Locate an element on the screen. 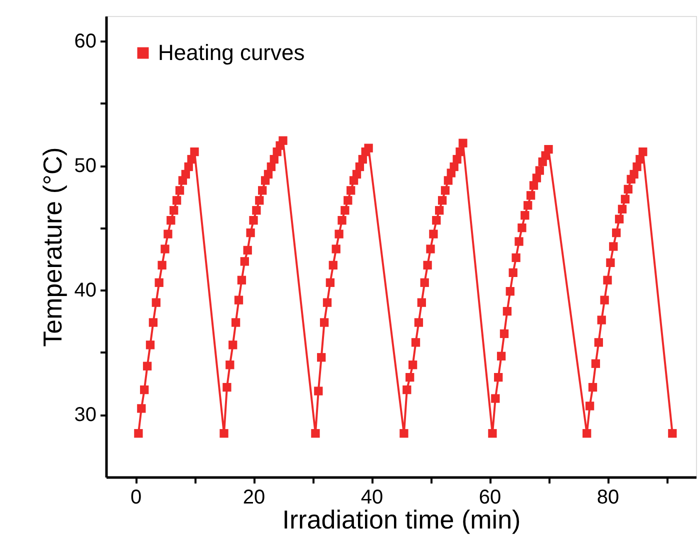 Image resolution: width=699 pixels, height=550 pixels. y-tick-label: 60 is located at coordinates (85, 41).